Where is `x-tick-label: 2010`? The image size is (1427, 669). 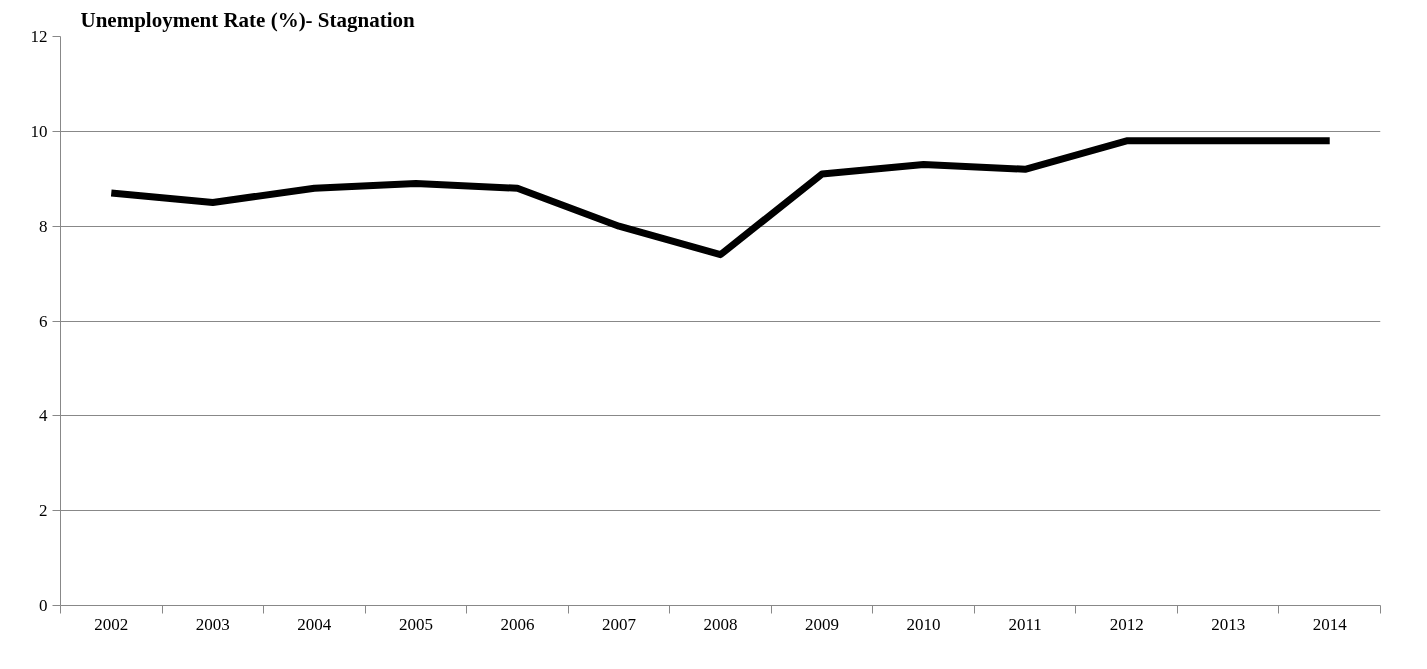
x-tick-label: 2010 is located at coordinates (923, 624).